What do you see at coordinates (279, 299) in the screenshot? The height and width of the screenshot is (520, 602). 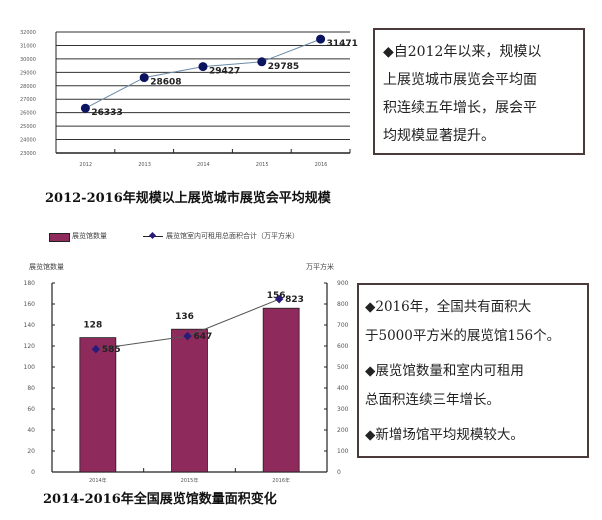 I see `line-marker` at bounding box center [279, 299].